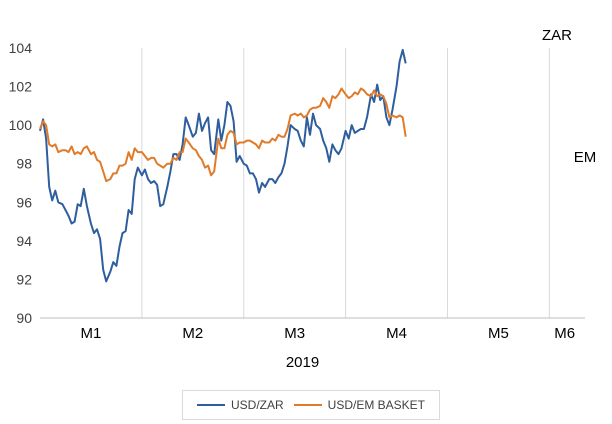 Image resolution: width=612 pixels, height=424 pixels. I want to click on x-tick-label: M2, so click(192, 333).